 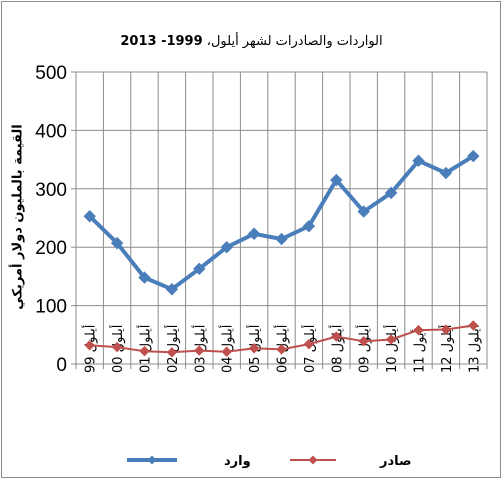 What do you see at coordinates (51, 73) in the screenshot?
I see `y-tick-label: 500` at bounding box center [51, 73].